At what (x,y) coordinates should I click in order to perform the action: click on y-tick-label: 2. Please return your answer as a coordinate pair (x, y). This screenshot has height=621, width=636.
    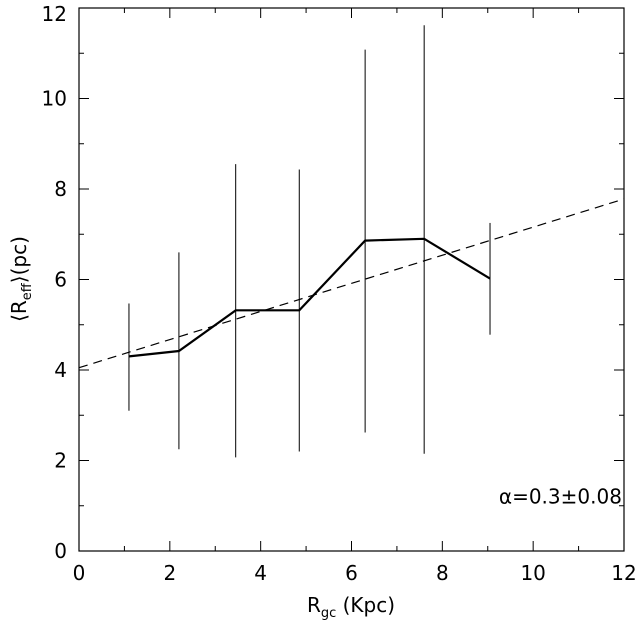
    Looking at the image, I should click on (60, 461).